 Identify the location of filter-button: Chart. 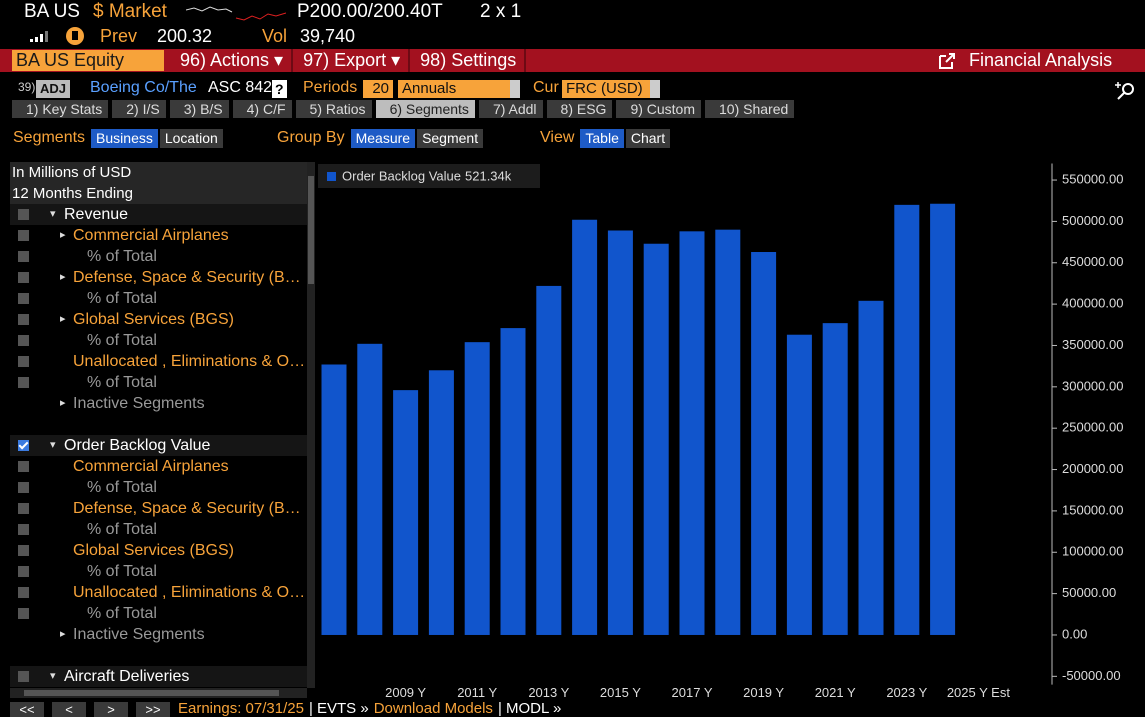
(648, 138).